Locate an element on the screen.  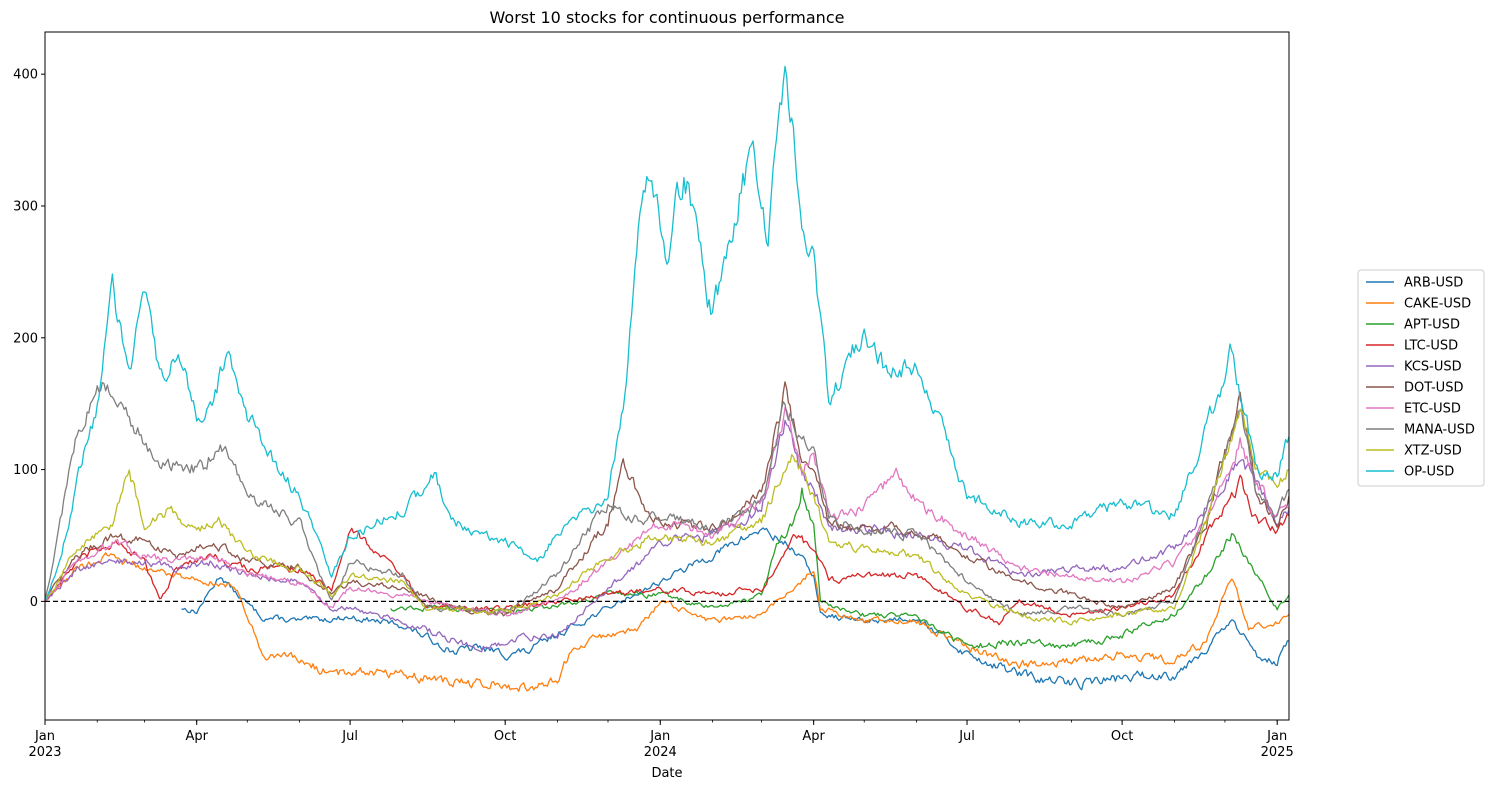
y-tick-label: 300 is located at coordinates (25, 206).